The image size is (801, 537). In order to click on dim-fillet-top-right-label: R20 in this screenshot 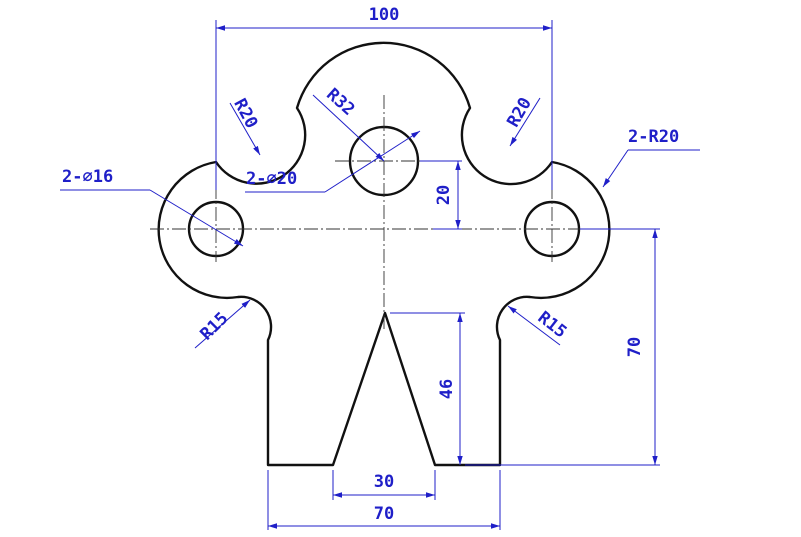, I will do `click(519, 112)`.